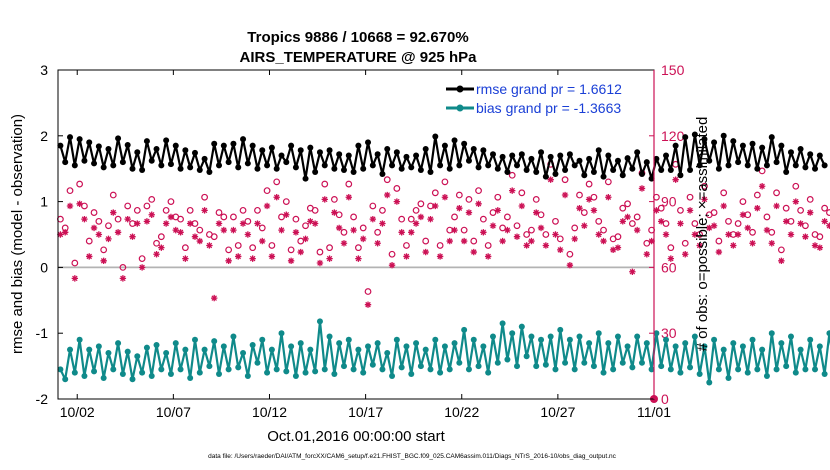  What do you see at coordinates (665, 399) in the screenshot?
I see `y-tick-label-right: 0` at bounding box center [665, 399].